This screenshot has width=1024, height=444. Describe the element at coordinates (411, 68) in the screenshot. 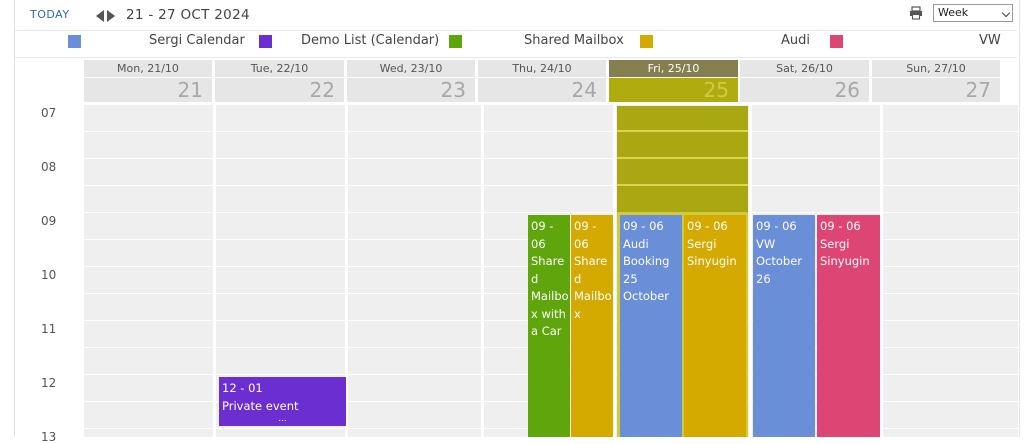

I see `day-header-wed: Wed, 23/10` at that location.